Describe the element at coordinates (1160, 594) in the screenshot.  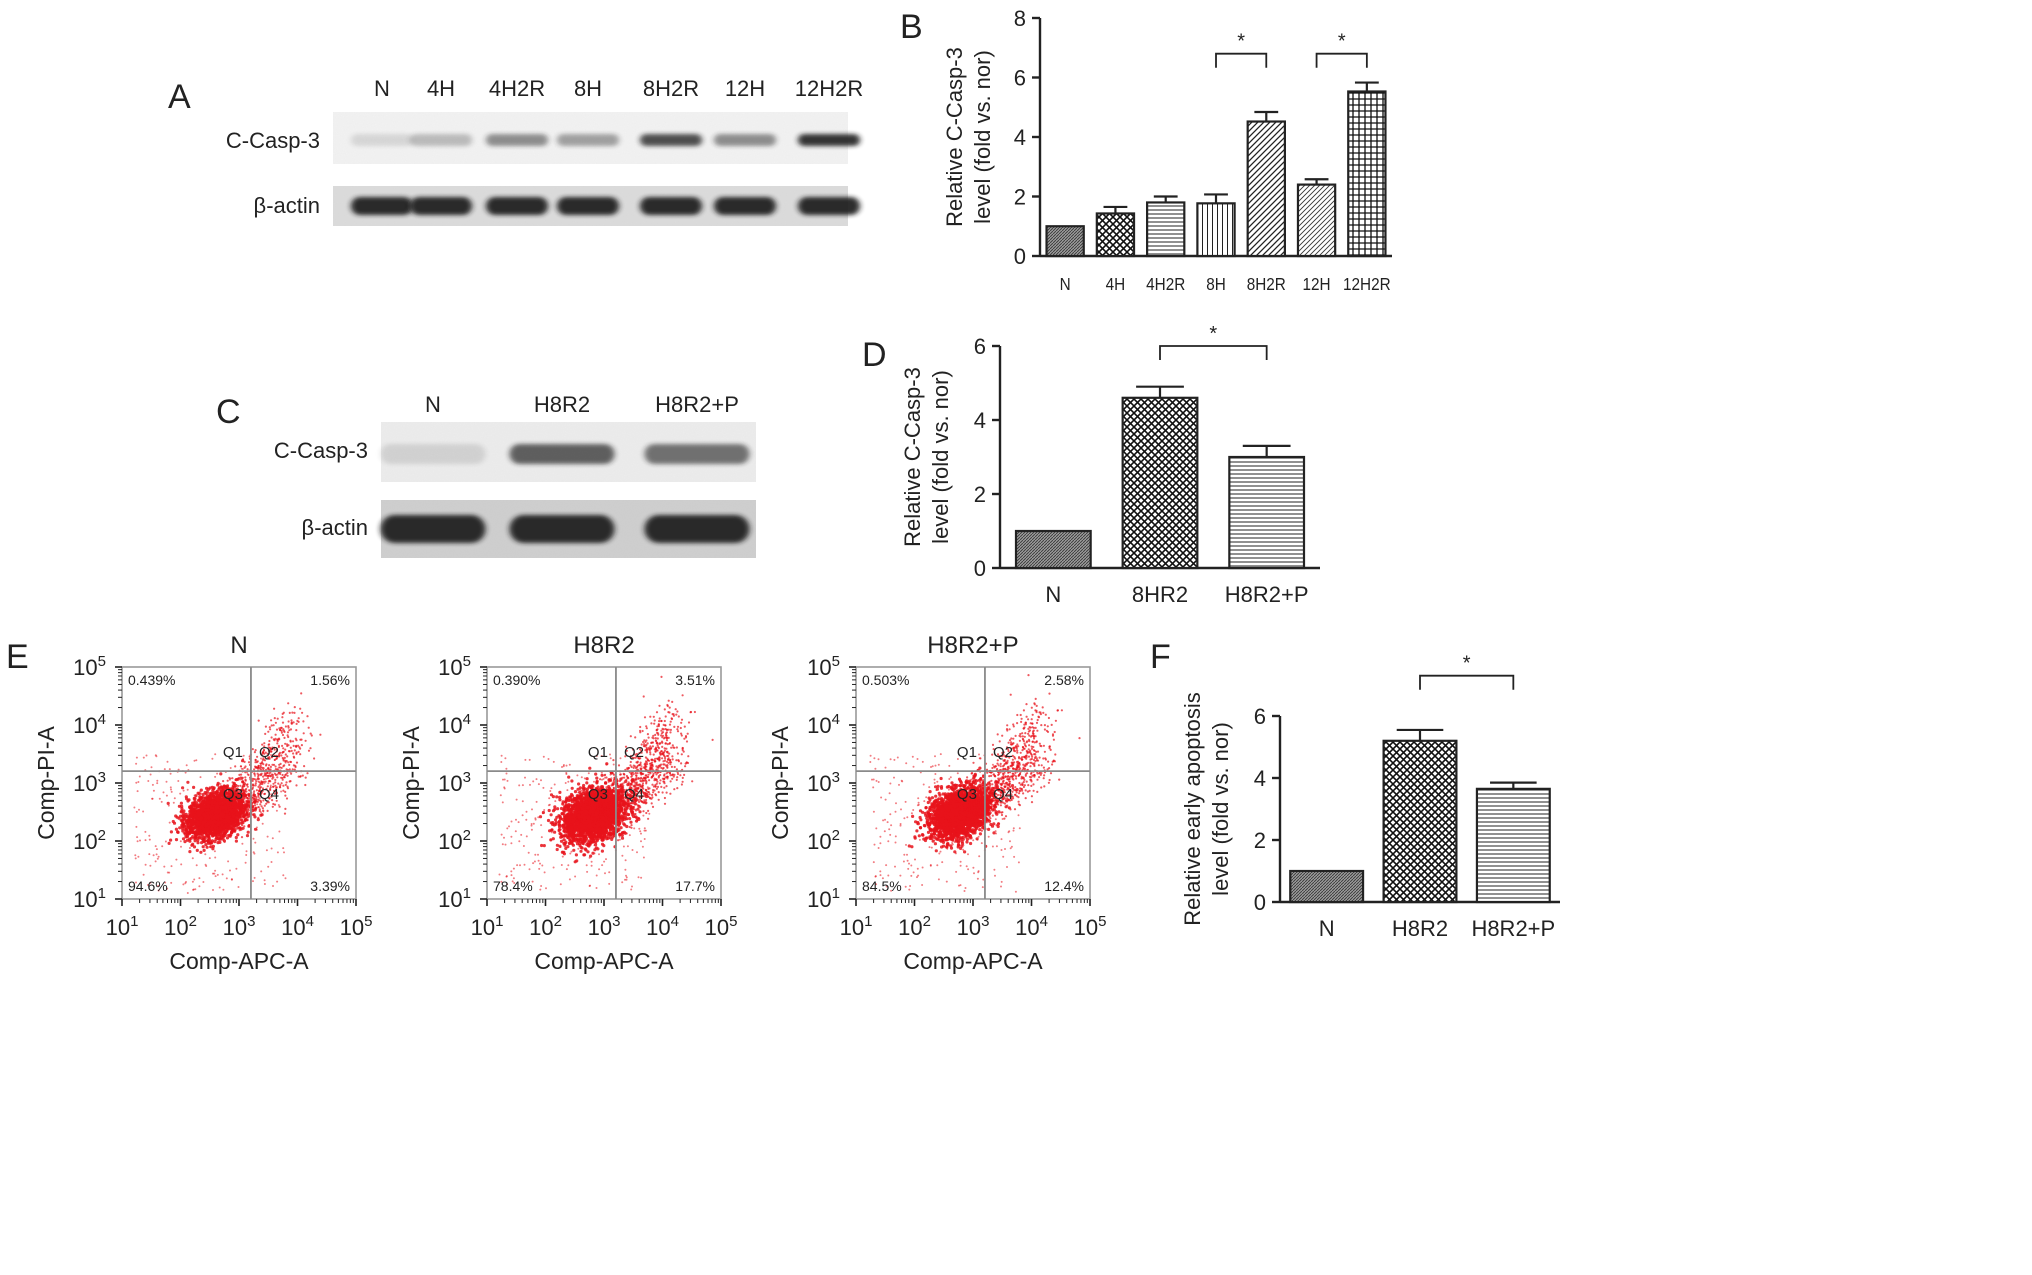
I see `x-tick-label: 8HR2` at that location.